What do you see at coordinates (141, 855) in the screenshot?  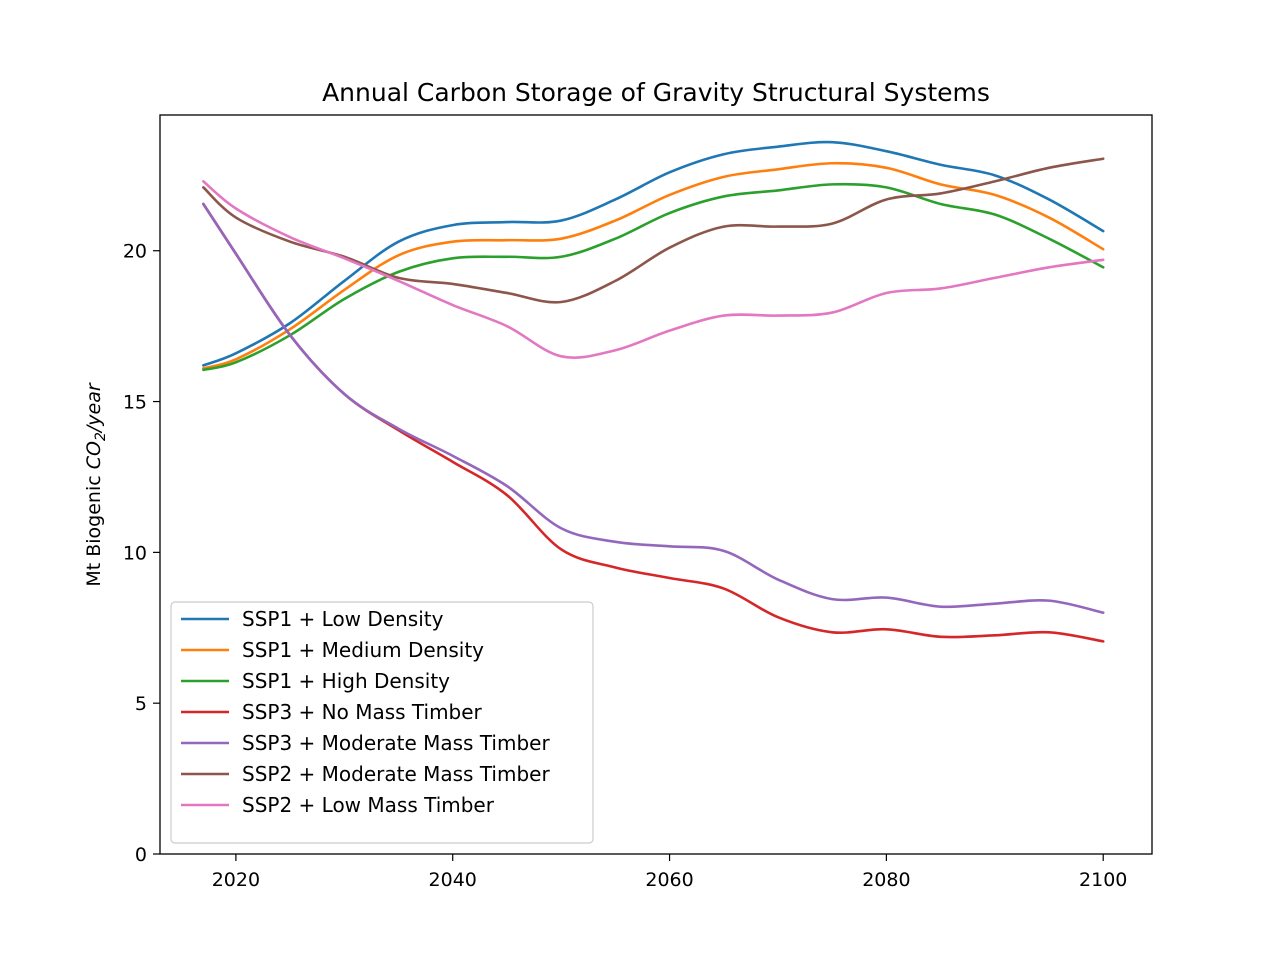 I see `y-tick-label: 0` at bounding box center [141, 855].